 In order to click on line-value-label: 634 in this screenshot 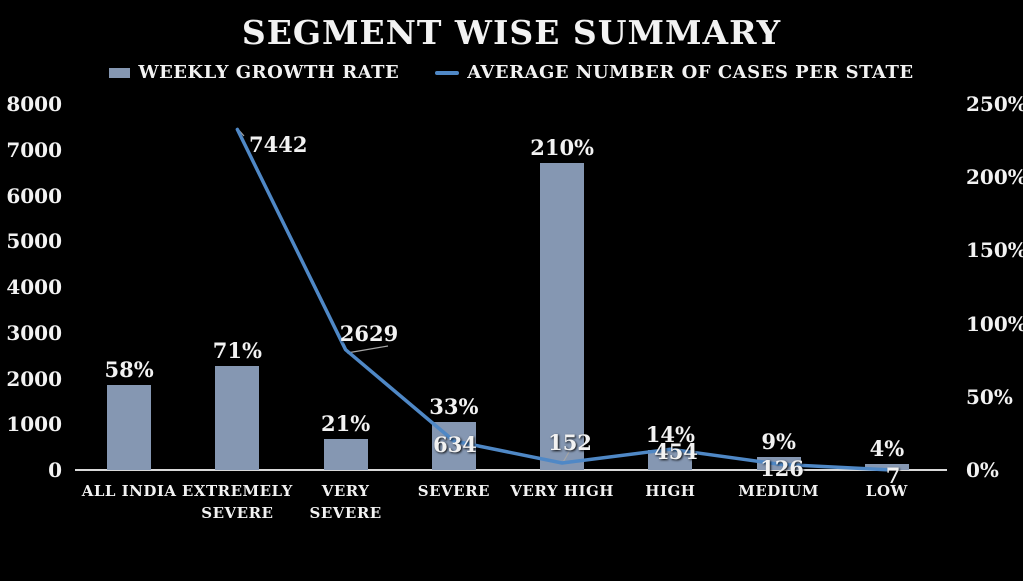, I will do `click(455, 444)`.